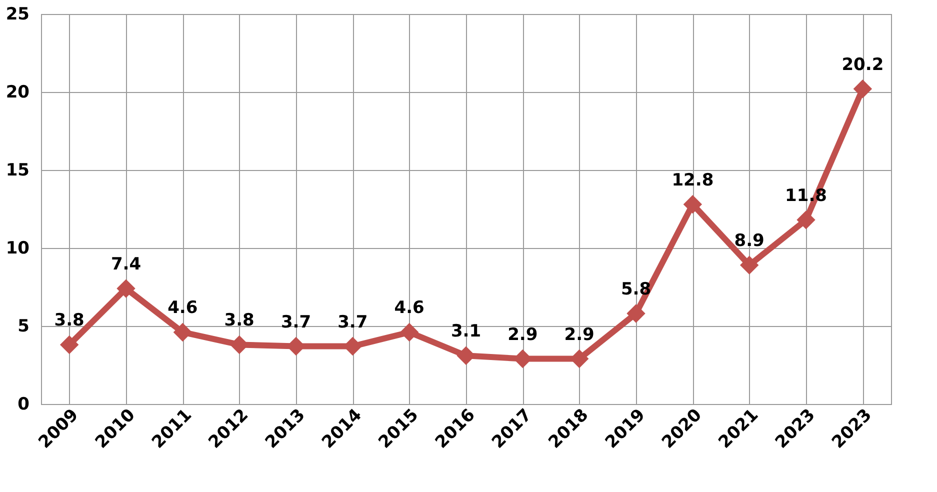 This screenshot has width=937, height=492. I want to click on data-label: 20.2, so click(863, 64).